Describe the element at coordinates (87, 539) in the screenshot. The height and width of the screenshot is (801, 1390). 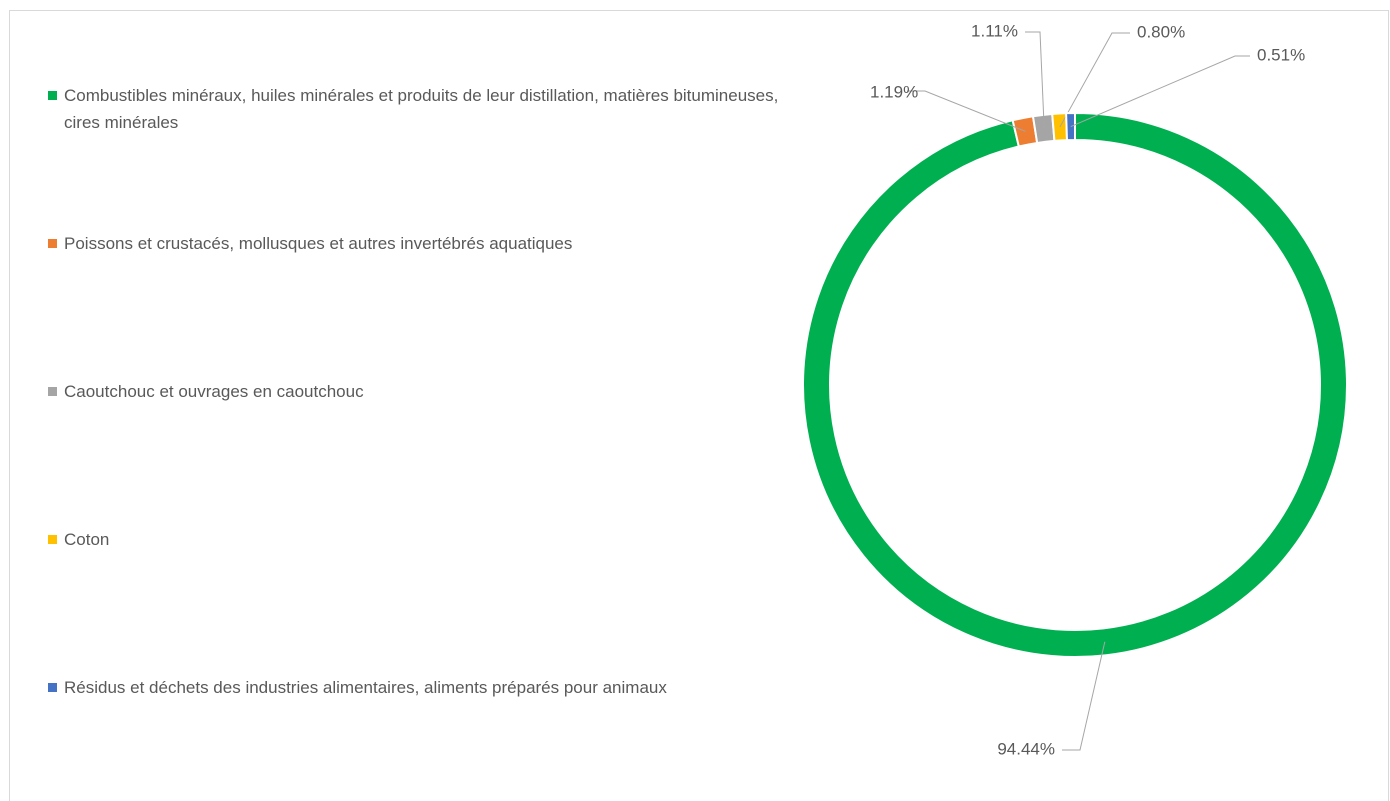
I see `legend-label: Coton` at that location.